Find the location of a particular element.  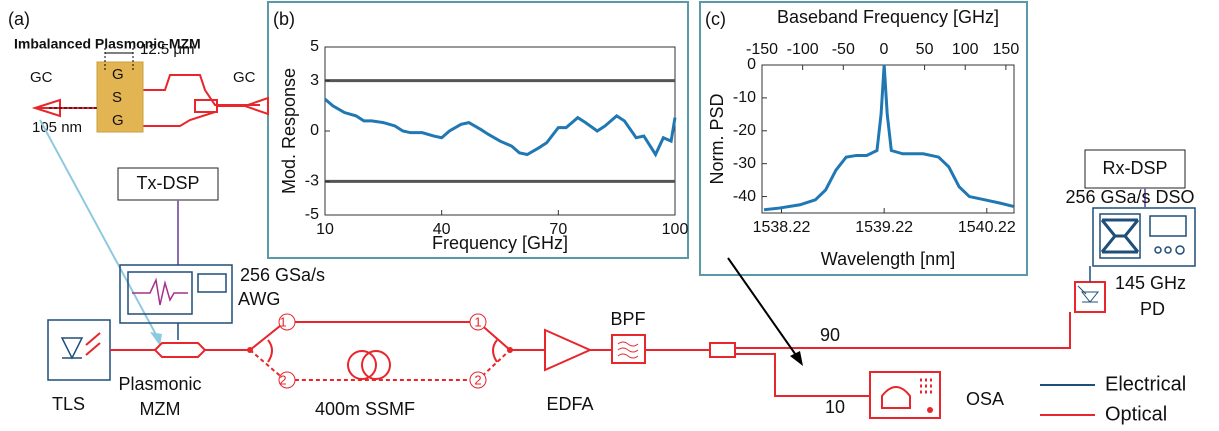

inset-pointer-head is located at coordinates (156, 339).